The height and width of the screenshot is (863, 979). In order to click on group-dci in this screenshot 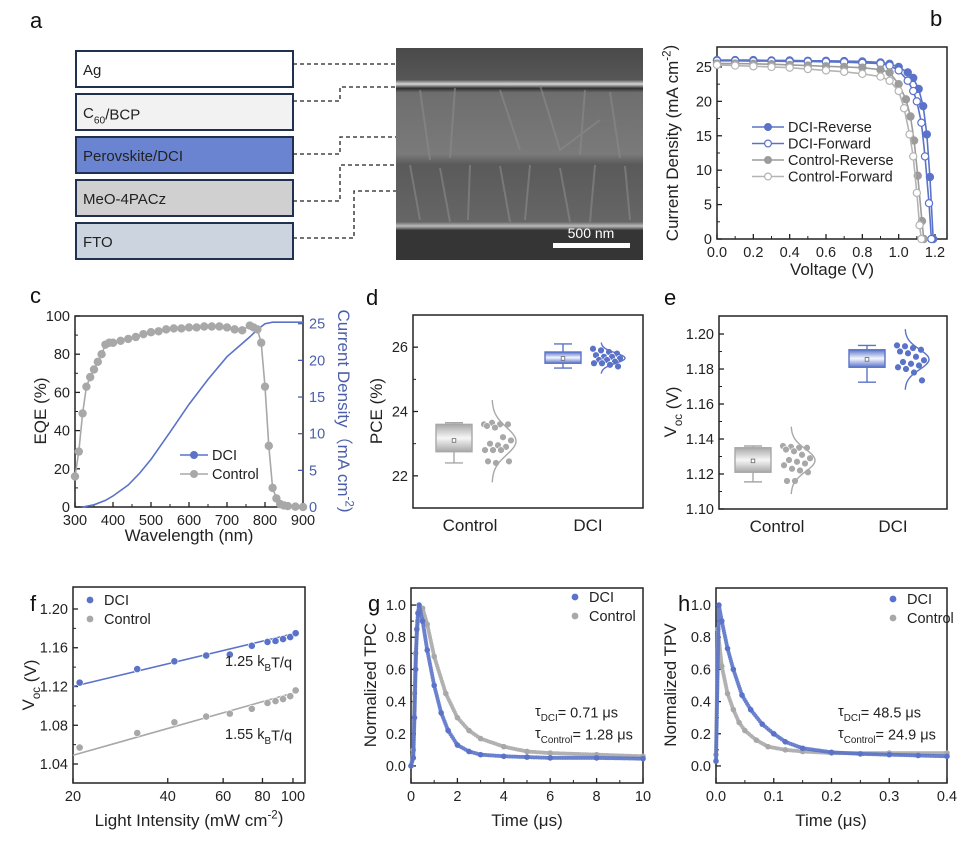, I will do `click(889, 359)`.